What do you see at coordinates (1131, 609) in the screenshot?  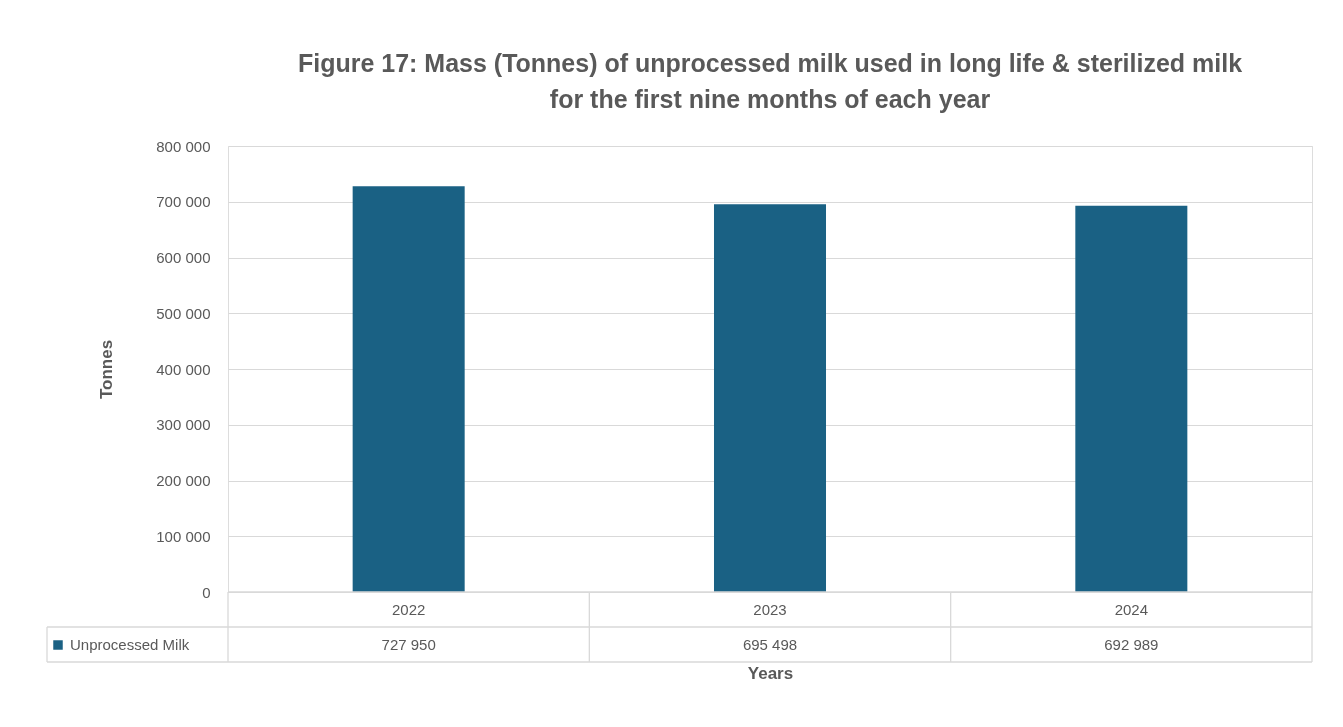 I see `x-tick-label: 2024` at bounding box center [1131, 609].